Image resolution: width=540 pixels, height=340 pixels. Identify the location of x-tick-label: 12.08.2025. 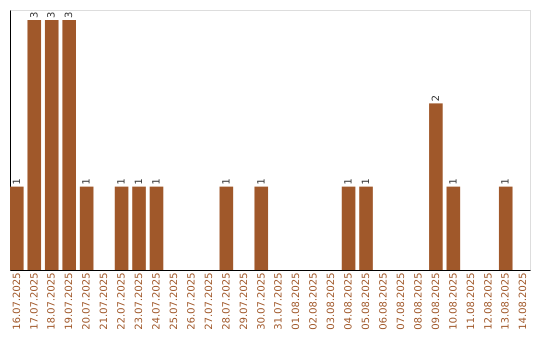
(488, 301).